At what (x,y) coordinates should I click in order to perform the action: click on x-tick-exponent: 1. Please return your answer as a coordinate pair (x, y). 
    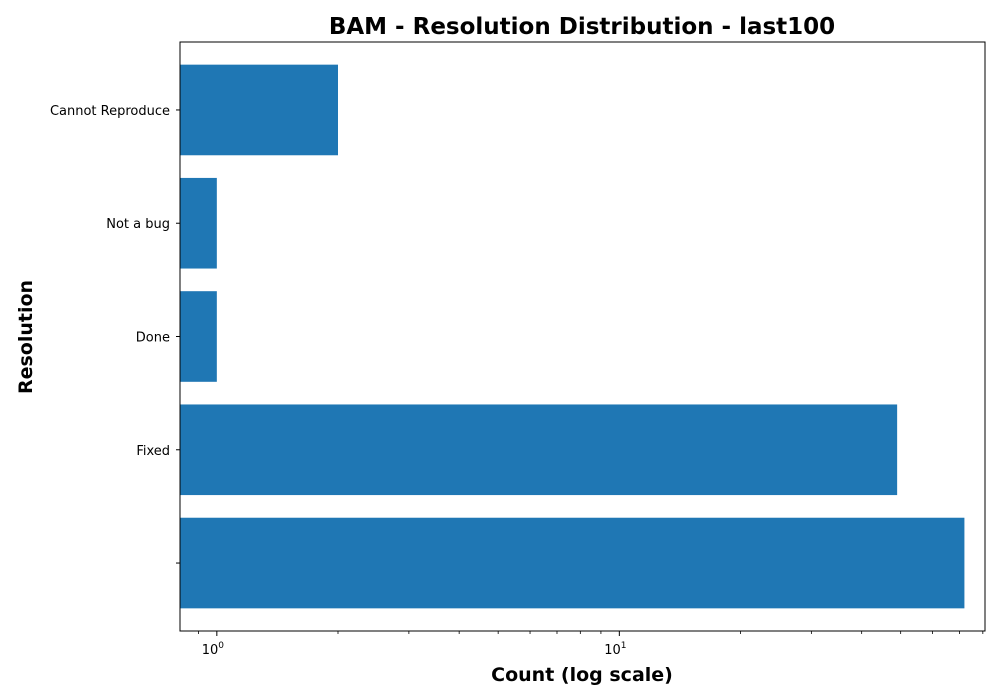
    Looking at the image, I should click on (624, 646).